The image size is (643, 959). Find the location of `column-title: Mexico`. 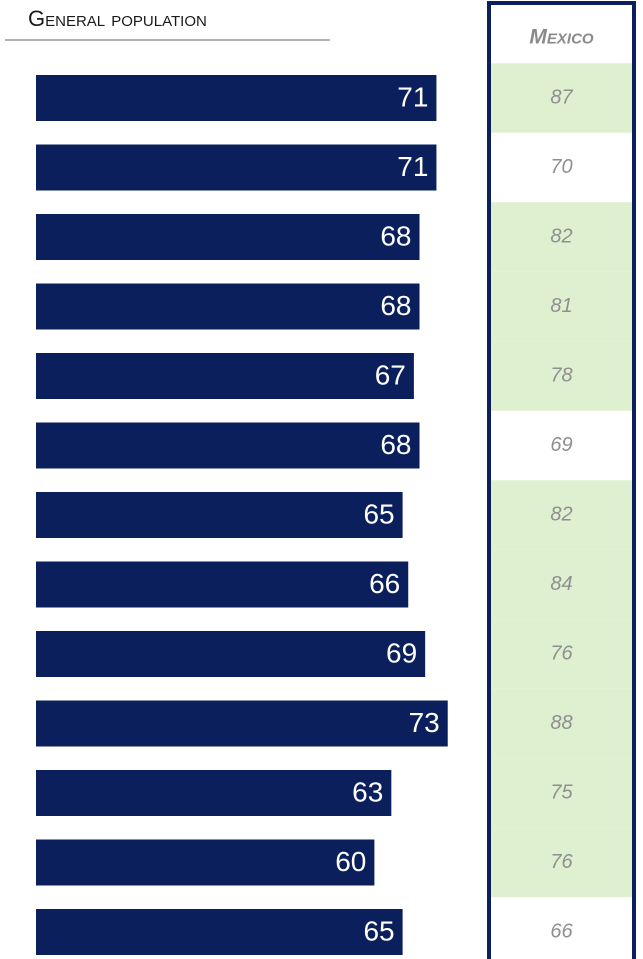

column-title: Mexico is located at coordinates (561, 37).